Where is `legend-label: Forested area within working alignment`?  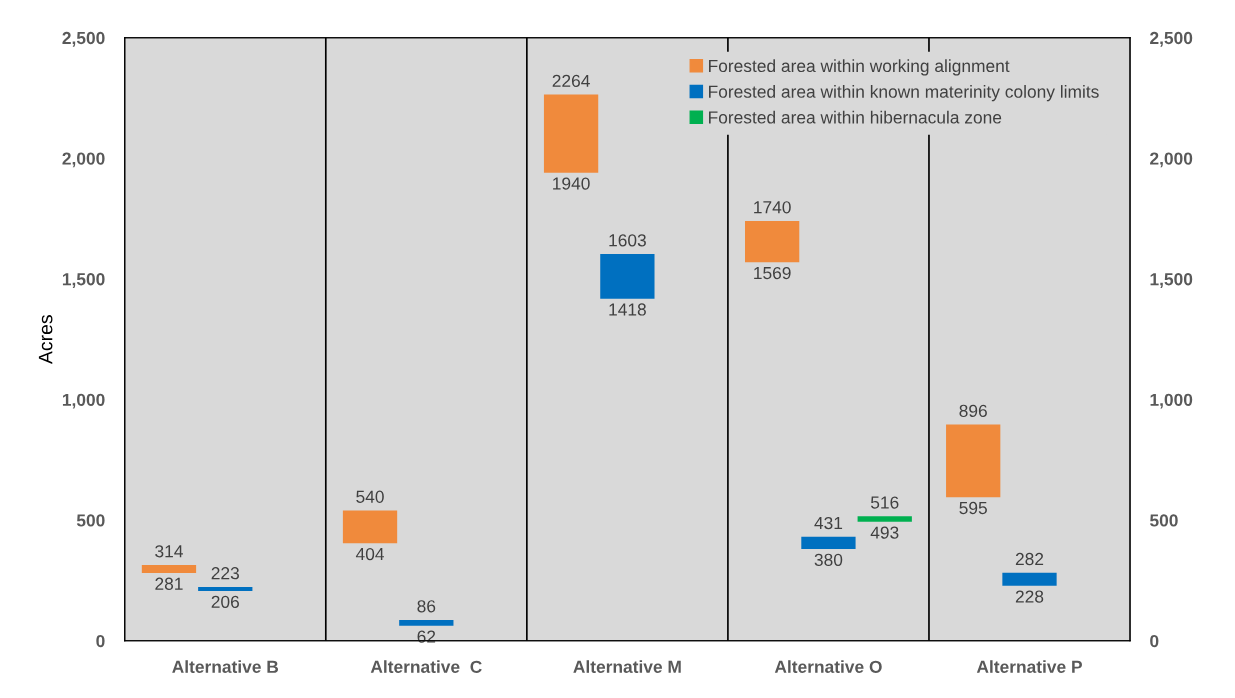
legend-label: Forested area within working alignment is located at coordinates (859, 67).